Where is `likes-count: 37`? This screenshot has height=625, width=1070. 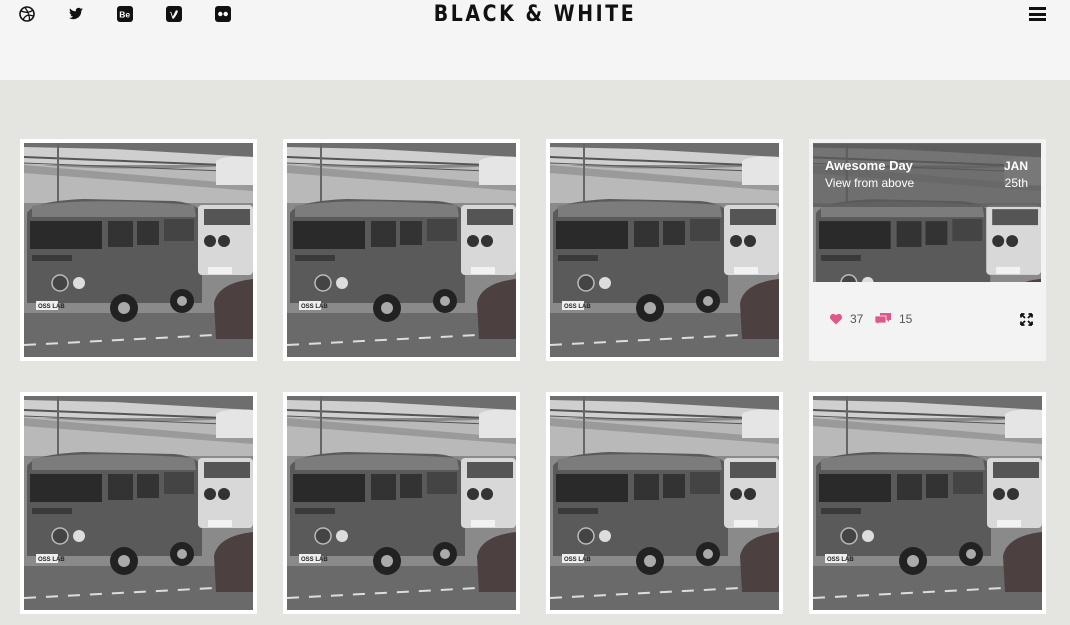
likes-count: 37 is located at coordinates (857, 319).